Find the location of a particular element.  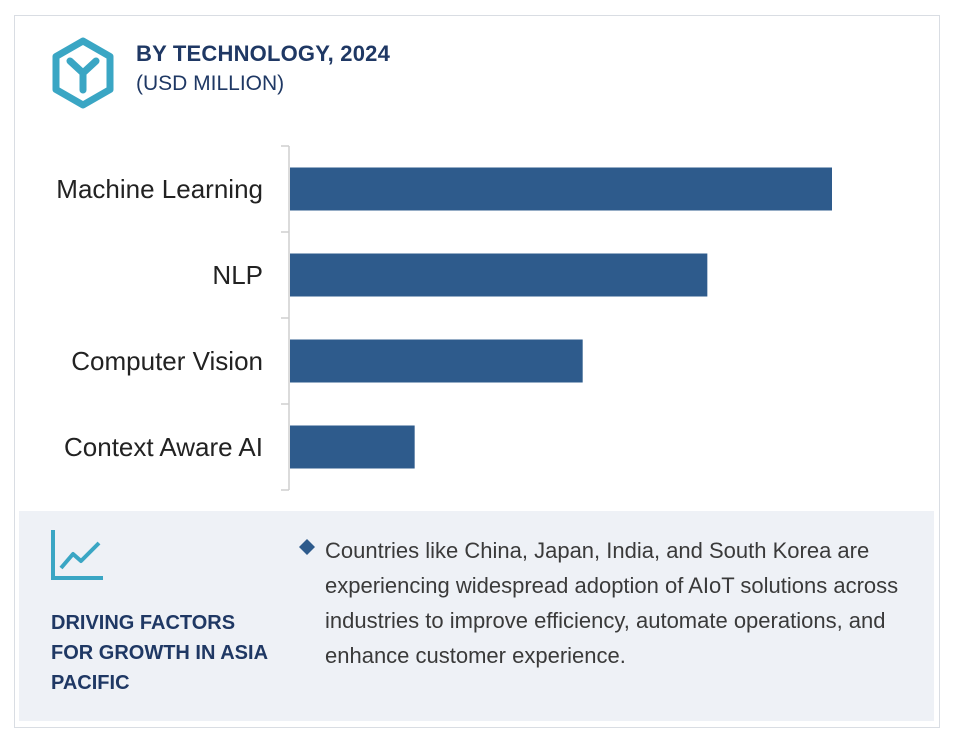

category-label: Machine Learning is located at coordinates (159, 189).